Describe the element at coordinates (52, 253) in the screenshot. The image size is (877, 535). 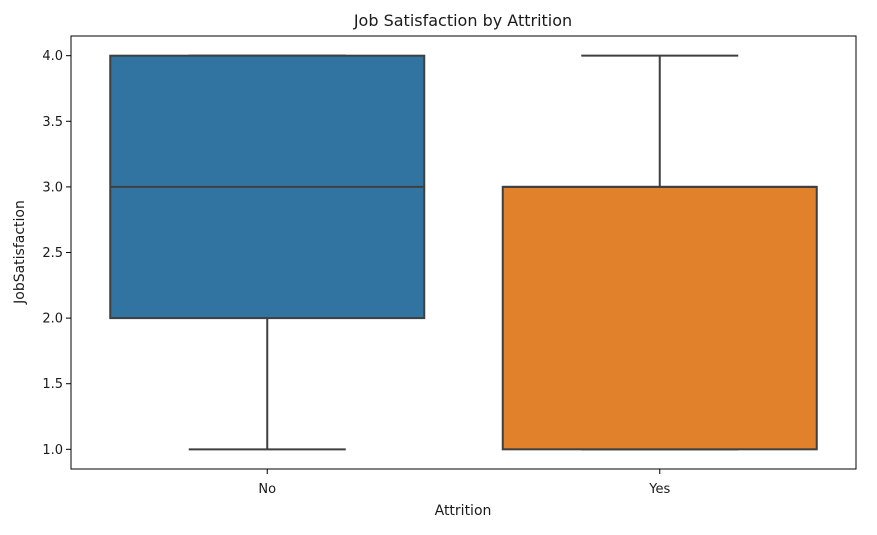
I see `y-tick-label: 2.5` at that location.